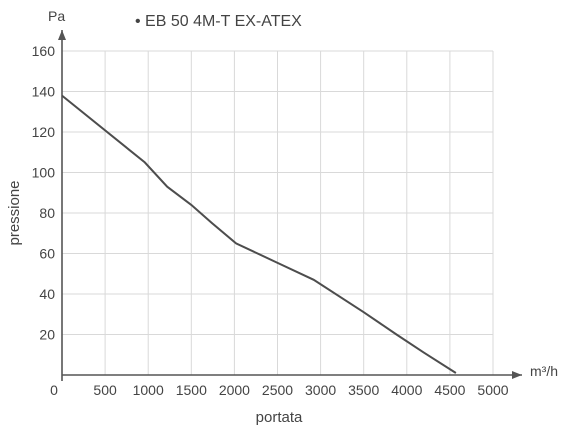 This screenshot has height=430, width=565. I want to click on x-tick-label: 1000, so click(148, 390).